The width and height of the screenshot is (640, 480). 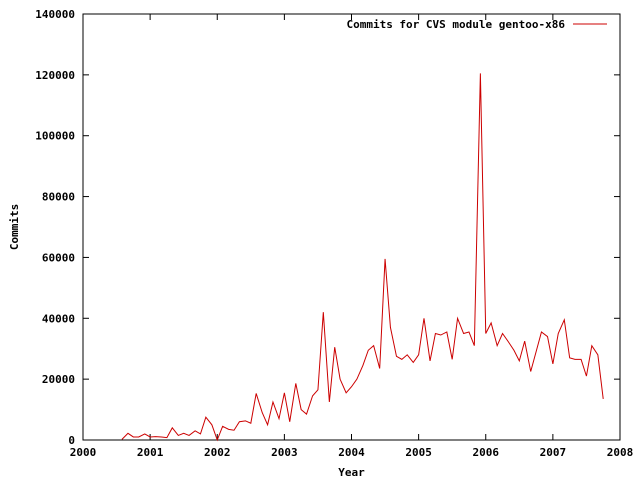 I want to click on y-tick-label: 120000, so click(x=55, y=75).